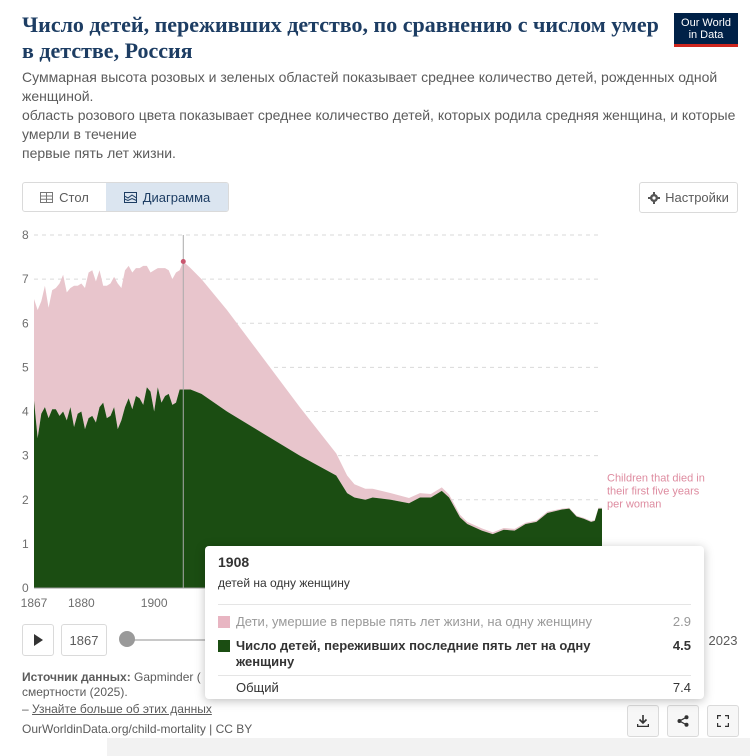 The image size is (750, 756). I want to click on play-icon, so click(38, 640).